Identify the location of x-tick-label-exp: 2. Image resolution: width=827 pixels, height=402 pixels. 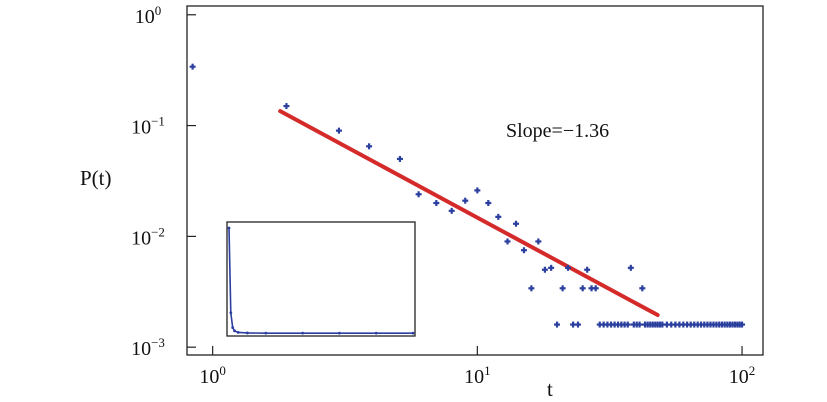
(752, 370).